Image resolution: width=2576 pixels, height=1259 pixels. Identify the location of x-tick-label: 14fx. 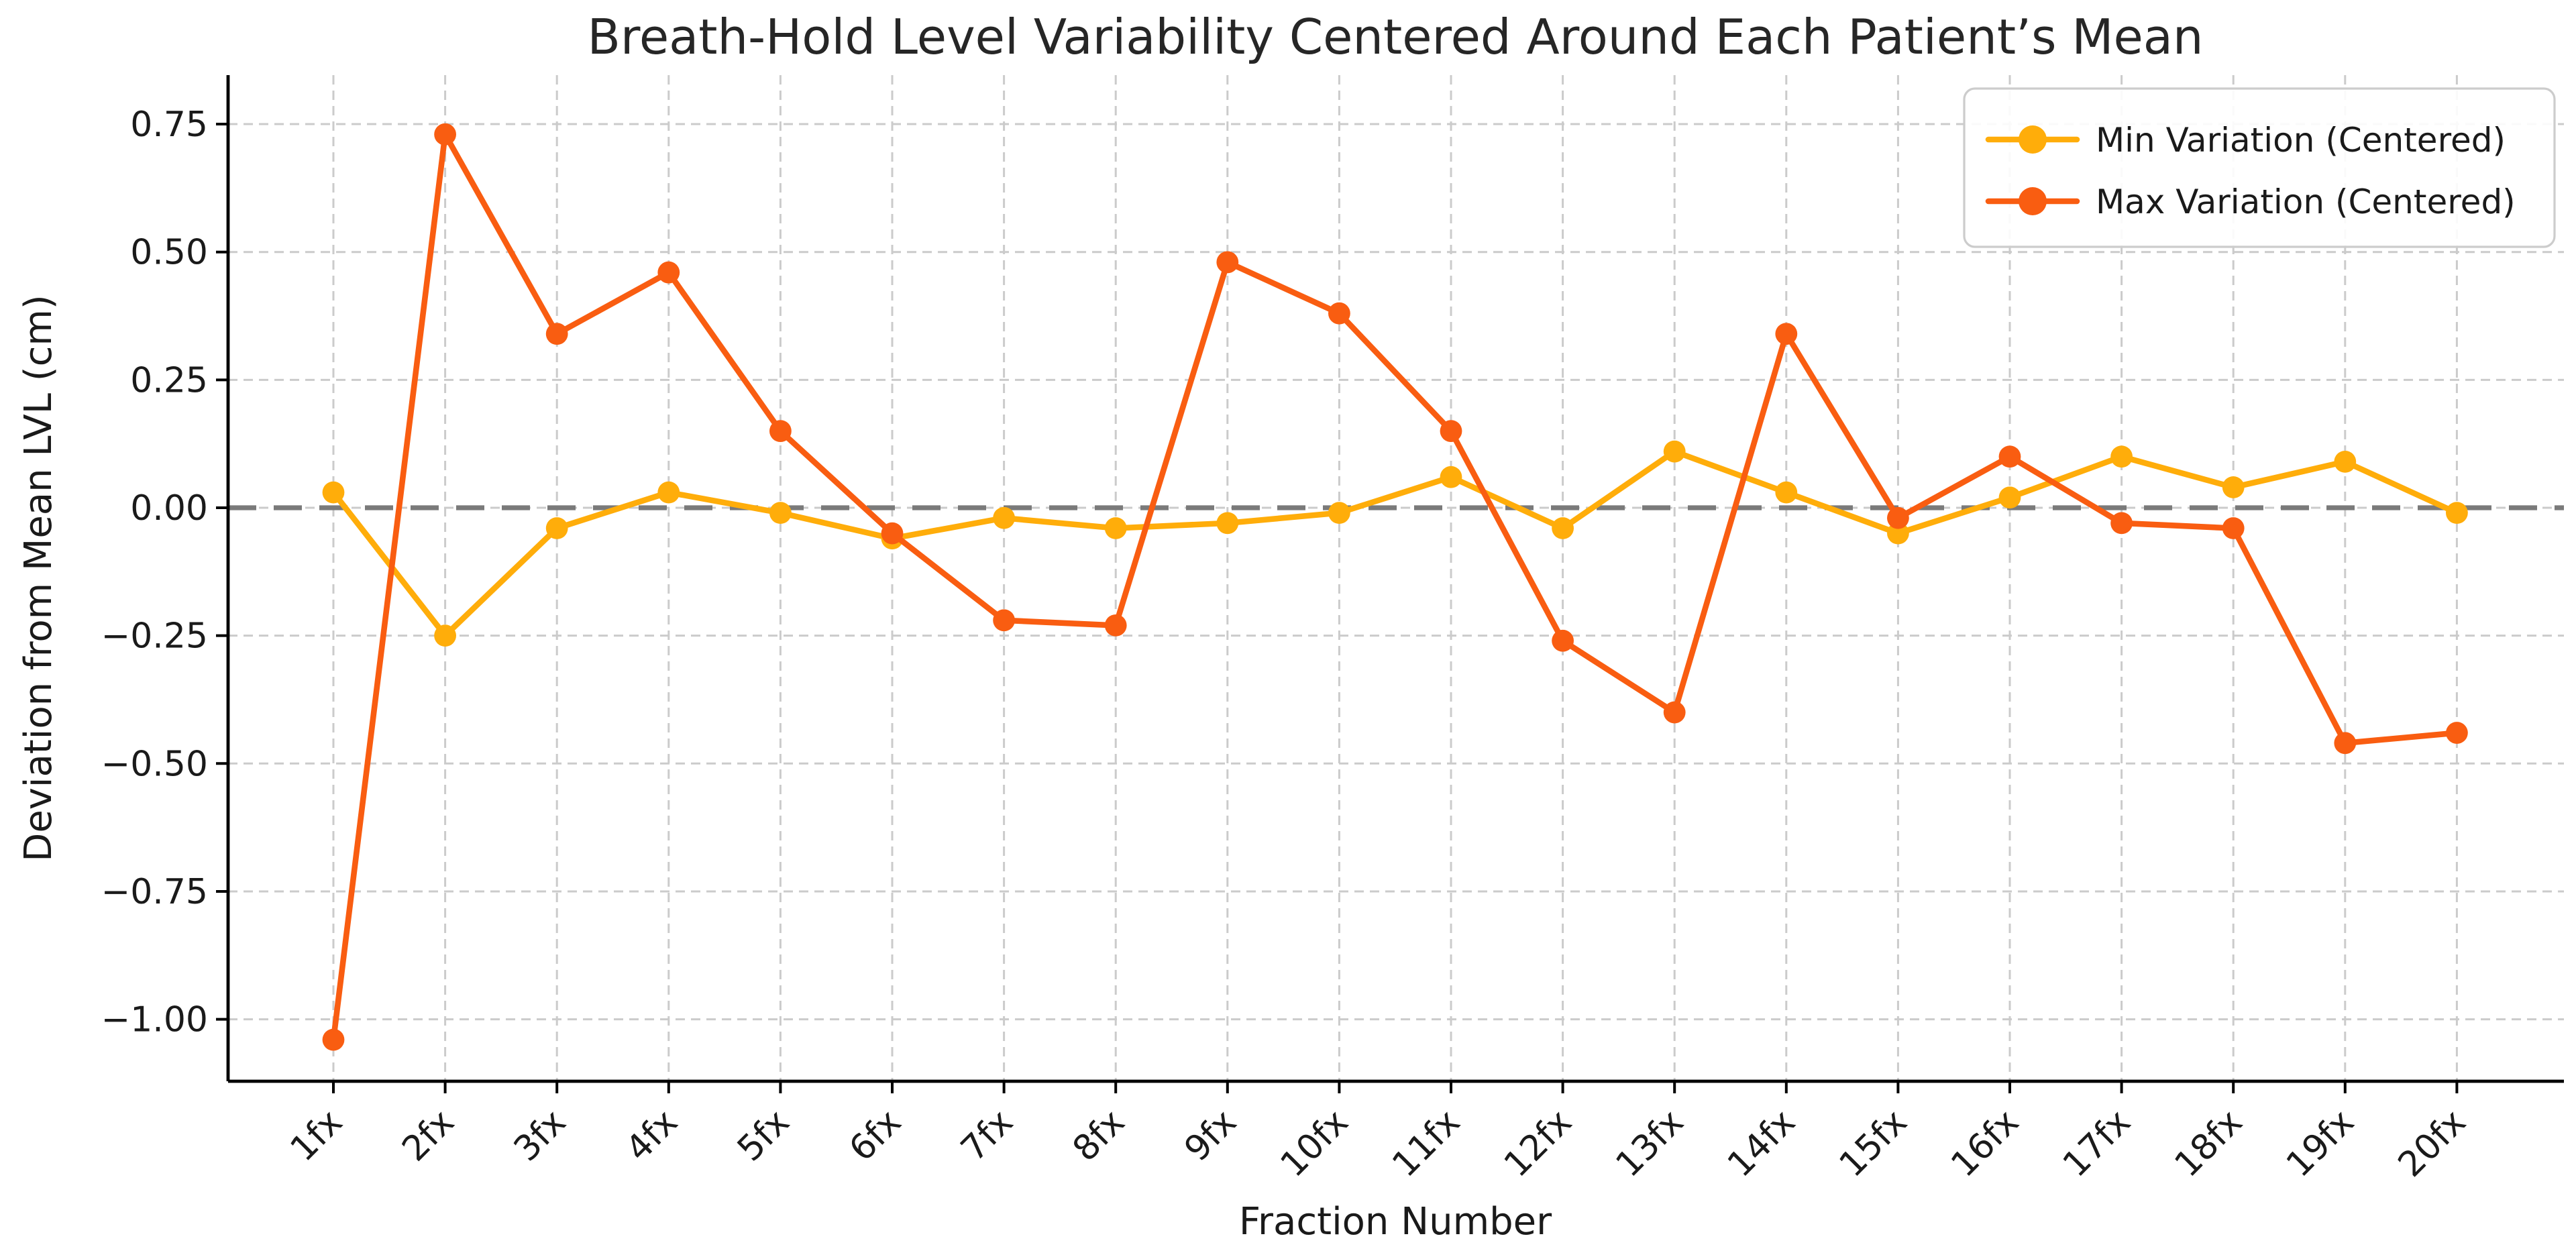
(1761, 1143).